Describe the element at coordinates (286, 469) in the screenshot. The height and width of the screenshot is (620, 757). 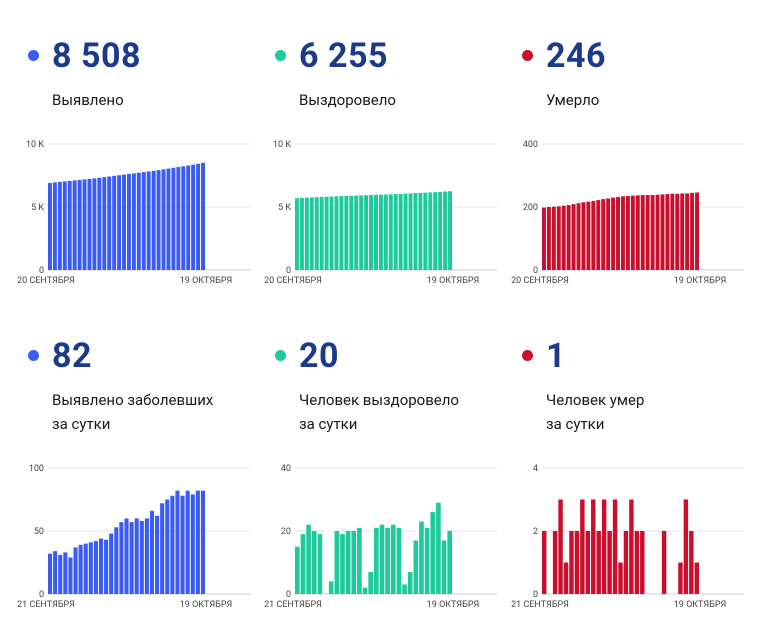
I see `y-tick-label: 40` at that location.